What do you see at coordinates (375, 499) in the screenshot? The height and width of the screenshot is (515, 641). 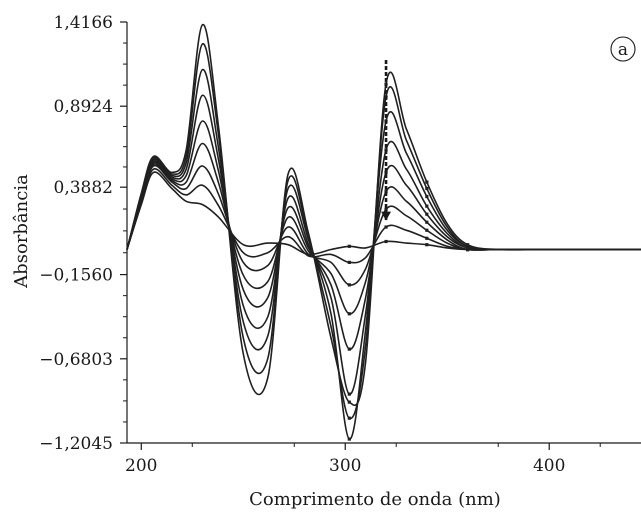 I see `x-axis-title: Comprimento de onda (nm)` at bounding box center [375, 499].